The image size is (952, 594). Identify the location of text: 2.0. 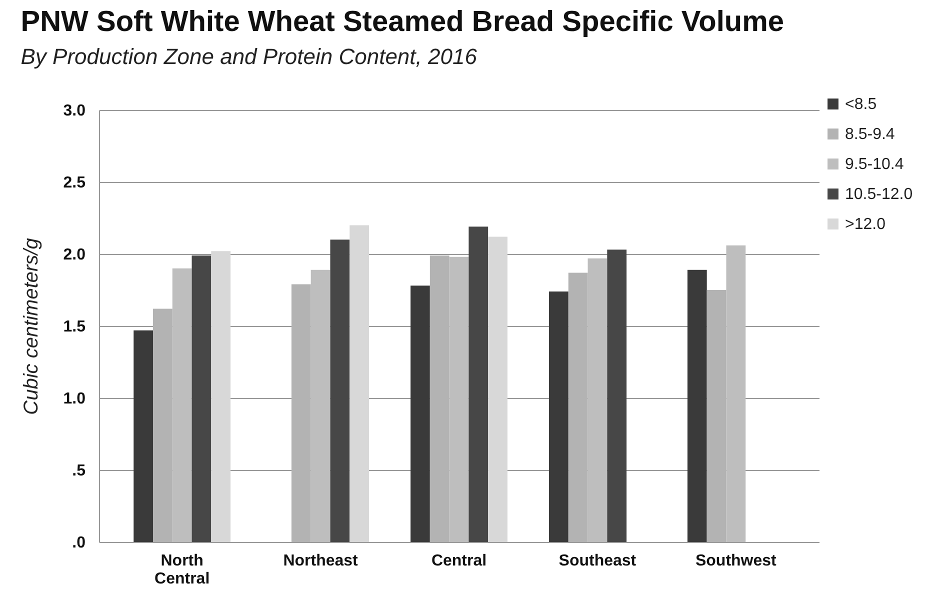
(74, 255).